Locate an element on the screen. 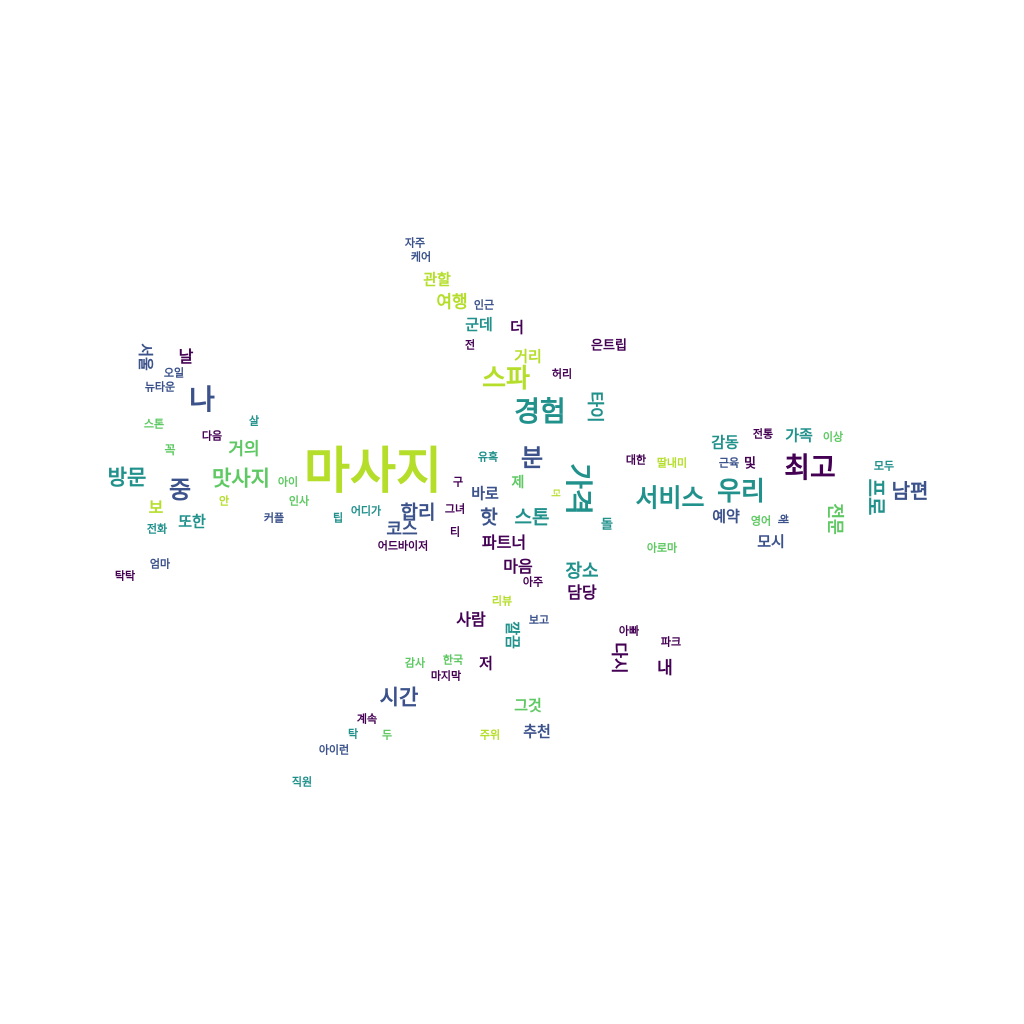  cloud-word: 가족 is located at coordinates (799, 435).